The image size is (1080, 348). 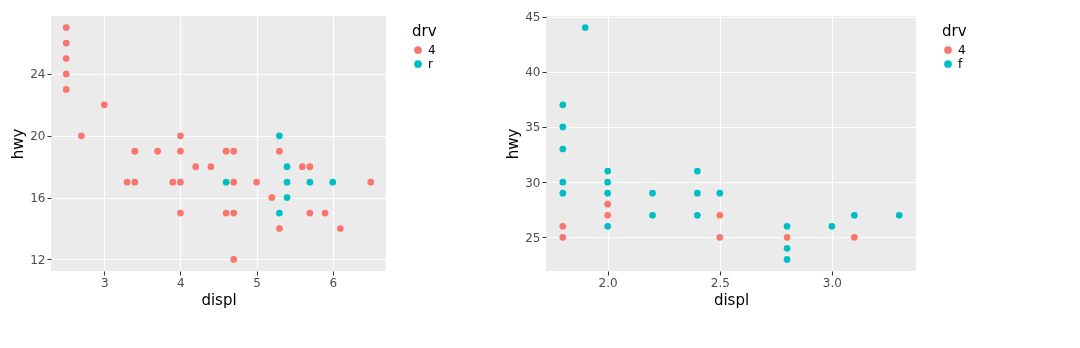 I want to click on x-tick-label: 2.5, so click(x=720, y=282).